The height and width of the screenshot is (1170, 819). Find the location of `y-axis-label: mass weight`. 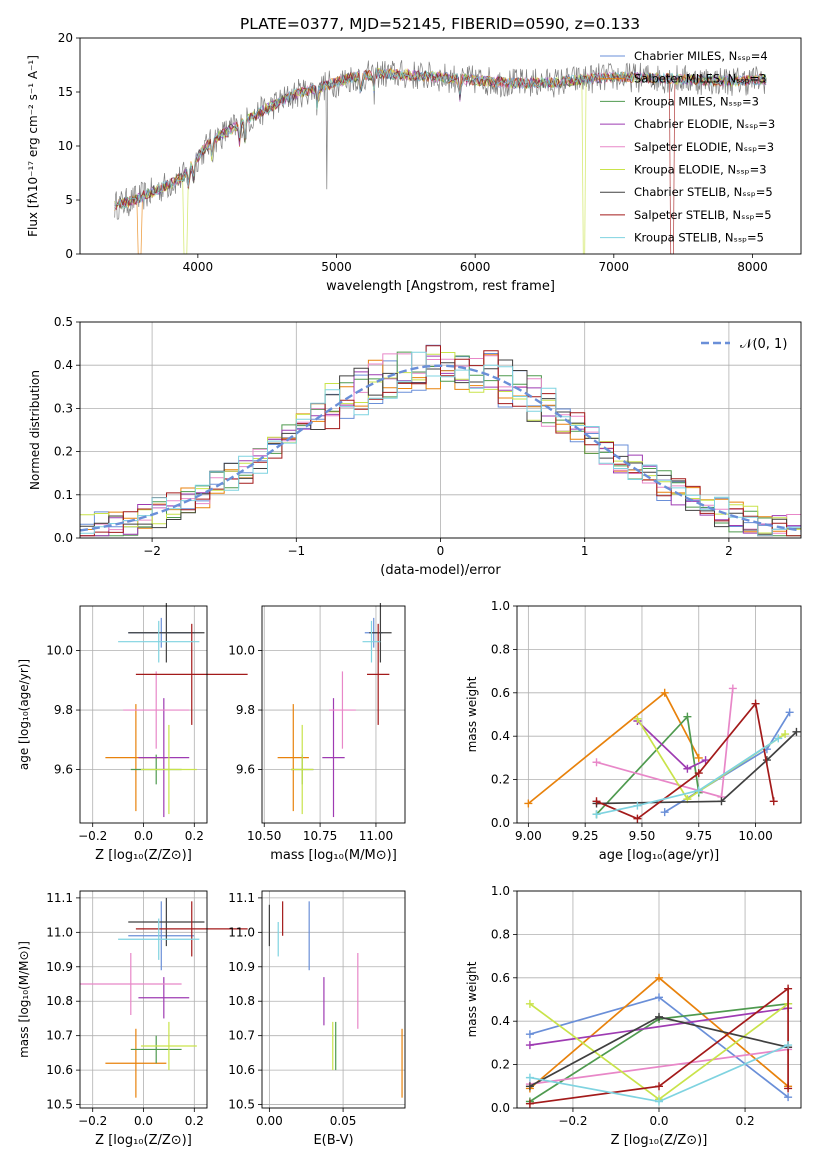

y-axis-label: mass weight is located at coordinates (472, 999).